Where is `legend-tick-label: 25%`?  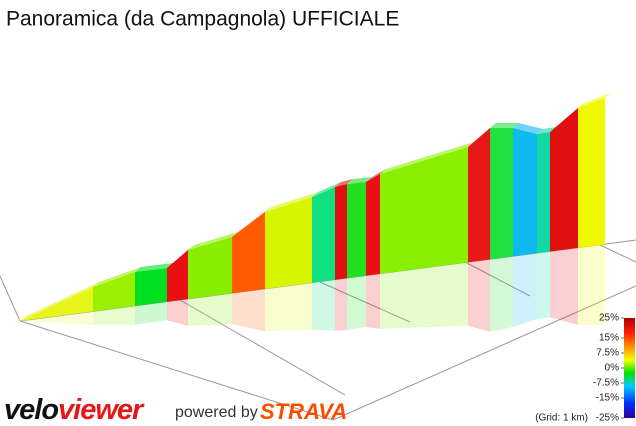
legend-tick-label: 25% is located at coordinates (609, 318).